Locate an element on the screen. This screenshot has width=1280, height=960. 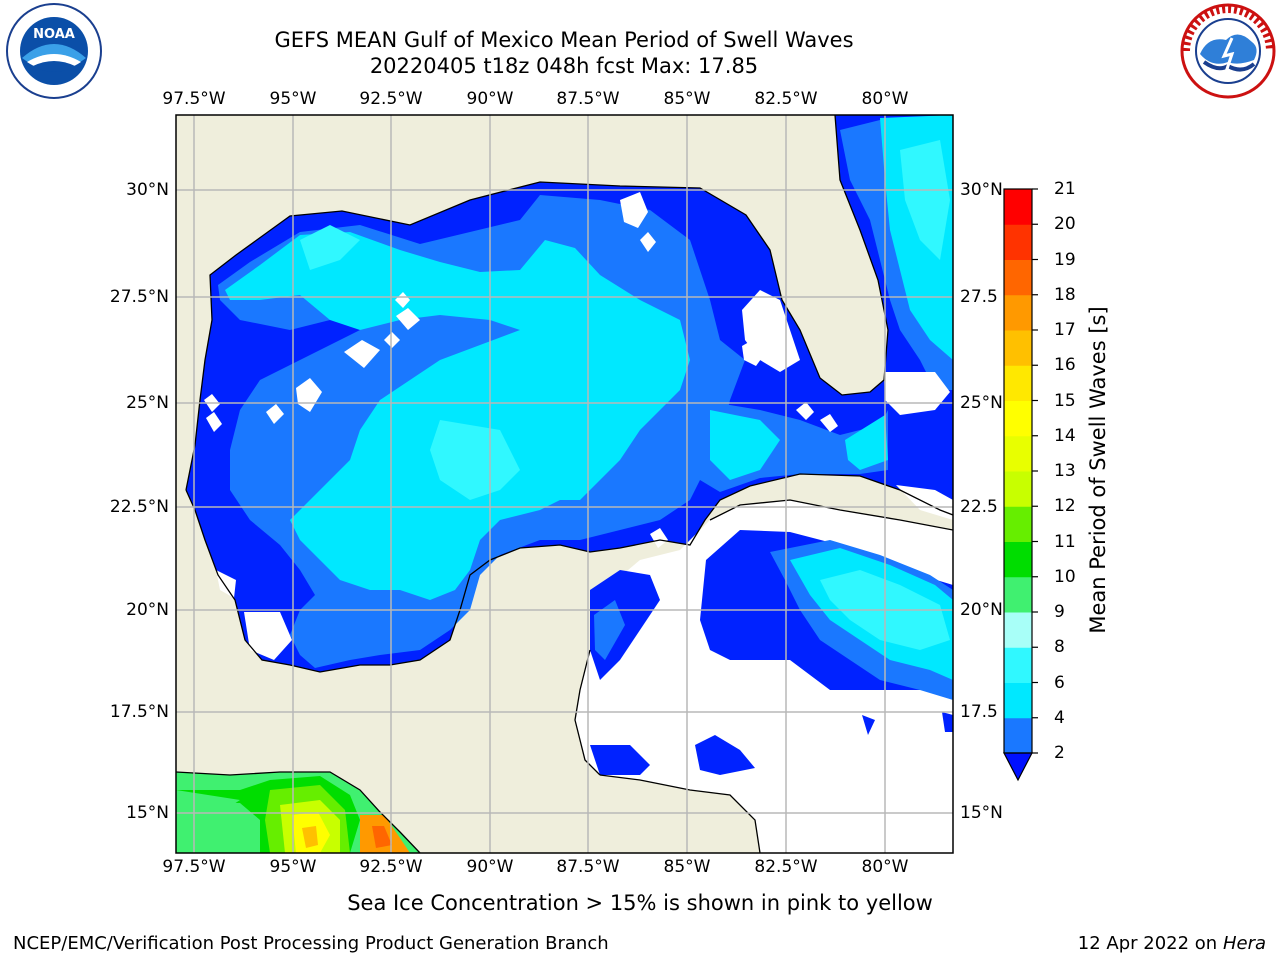
colorbar-tick-label: 19 is located at coordinates (1065, 259).